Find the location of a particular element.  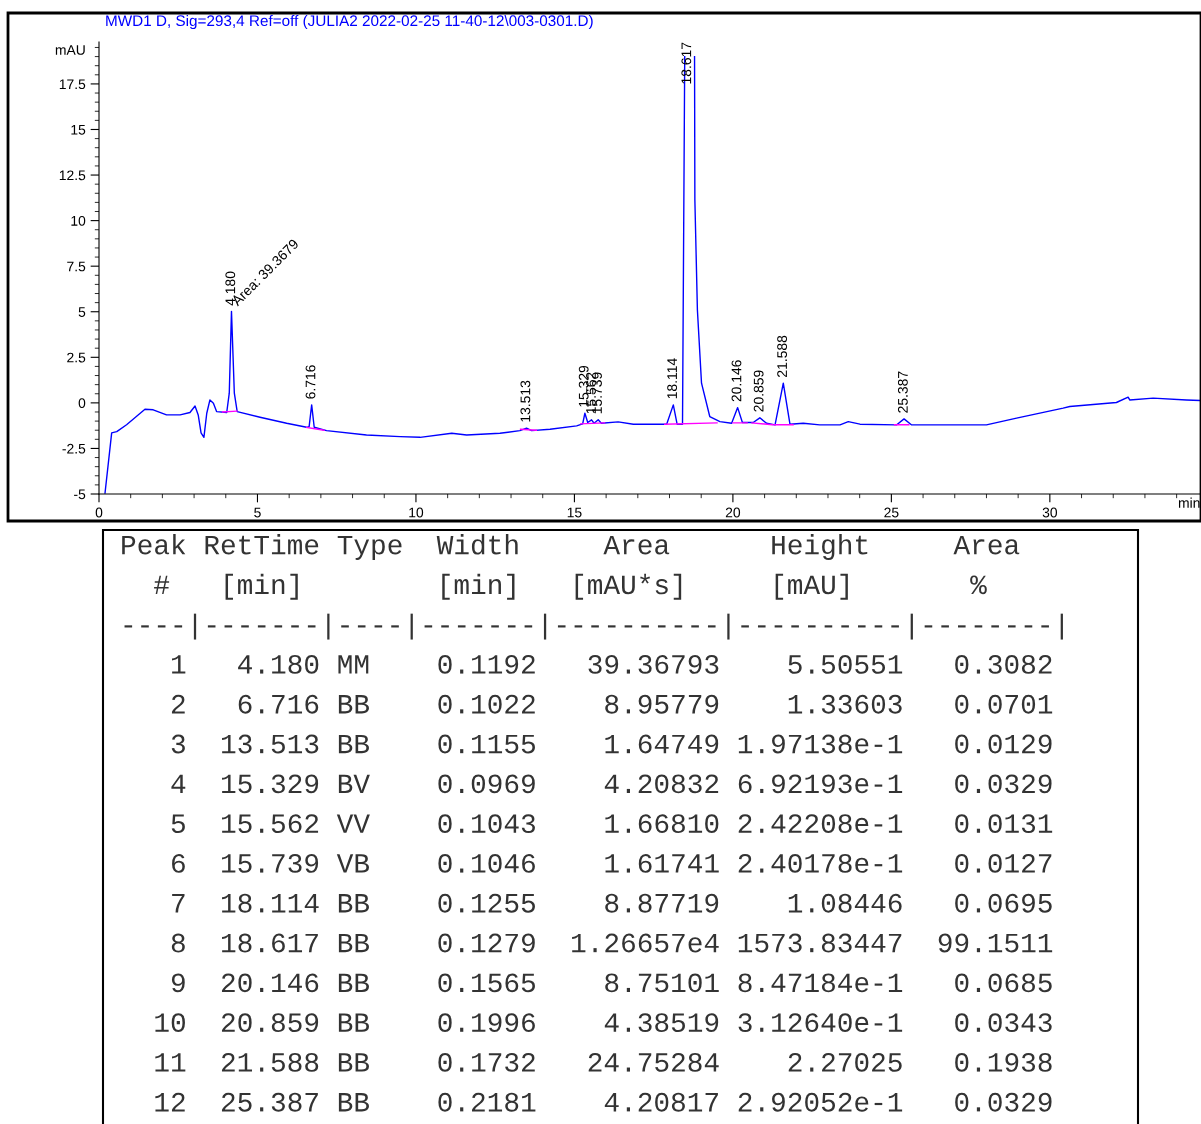

text: 3 13.513 BB 0.1155 1.64749 1.97138e-1 0.0129 is located at coordinates (611, 744).